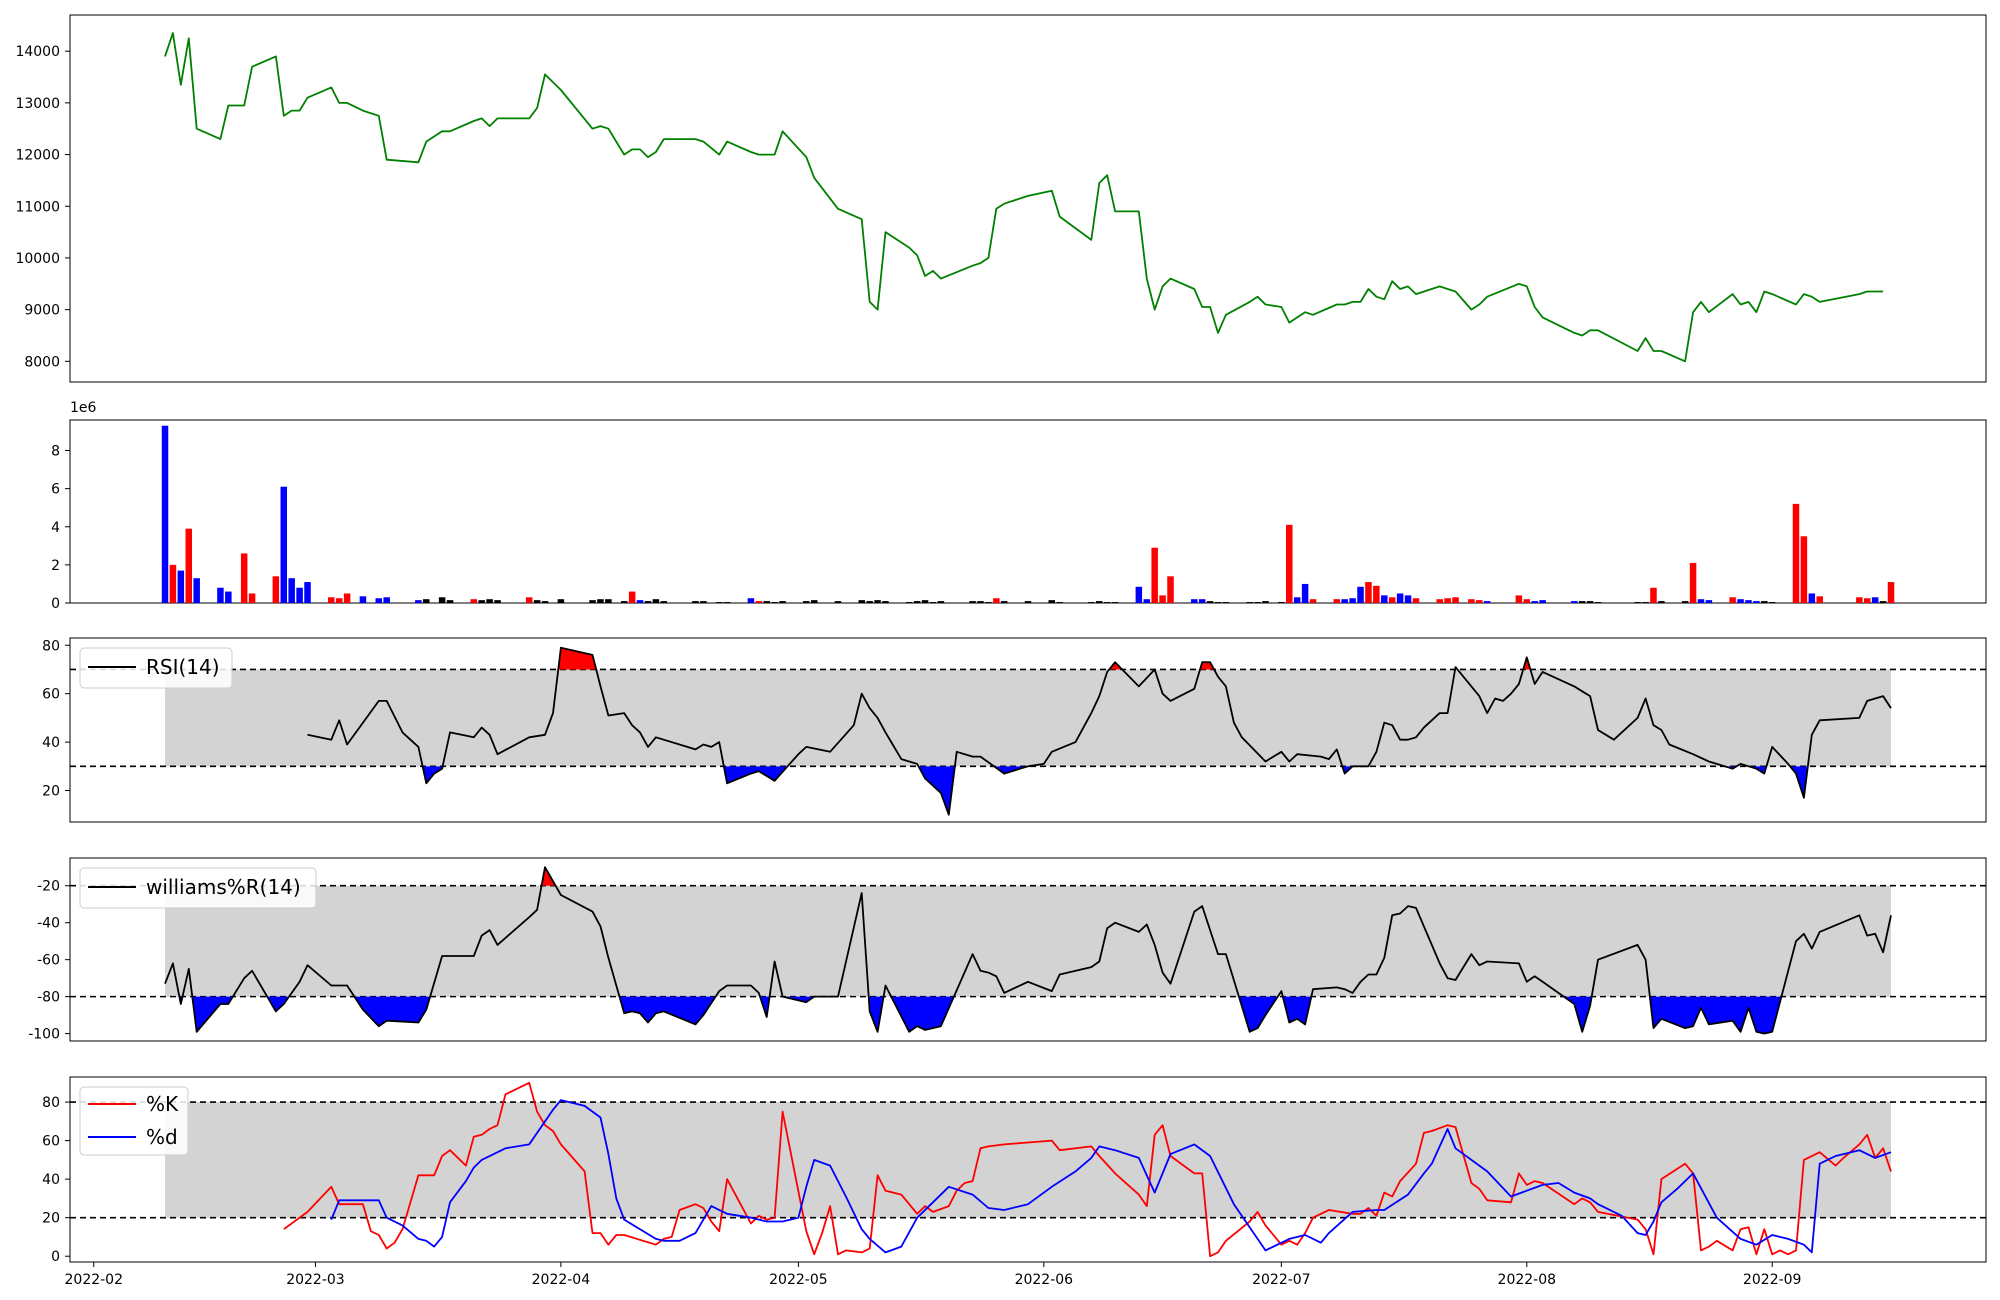 This screenshot has height=1300, width=2000. I want to click on volume-ytick-label: 4, so click(55, 528).